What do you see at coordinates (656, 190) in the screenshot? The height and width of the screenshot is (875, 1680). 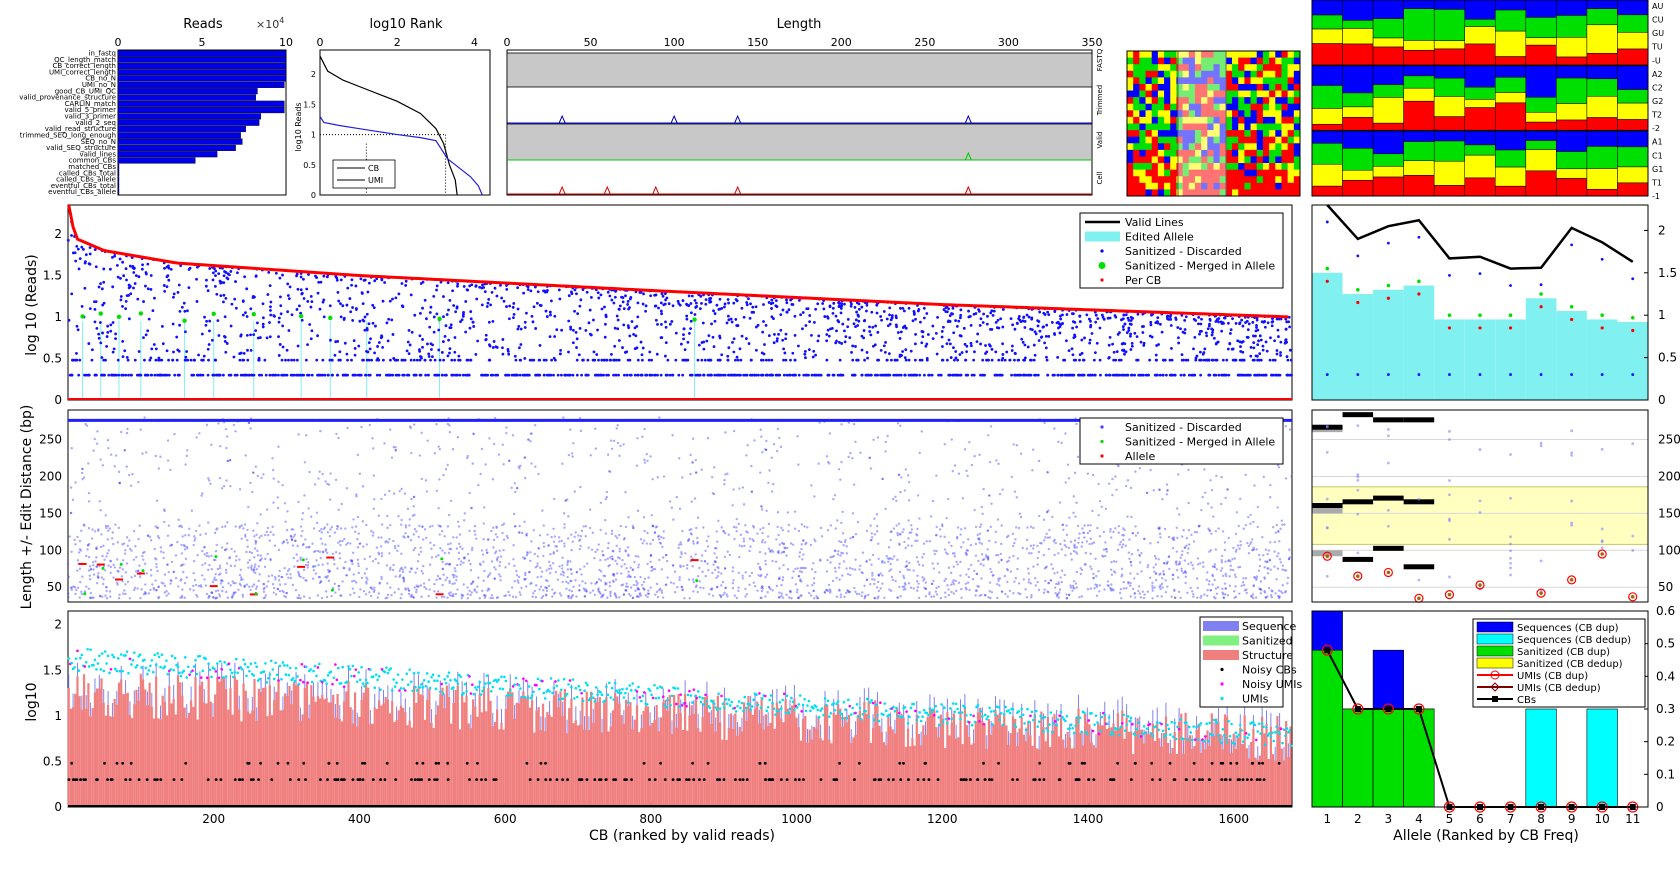 I see `length-peak` at bounding box center [656, 190].